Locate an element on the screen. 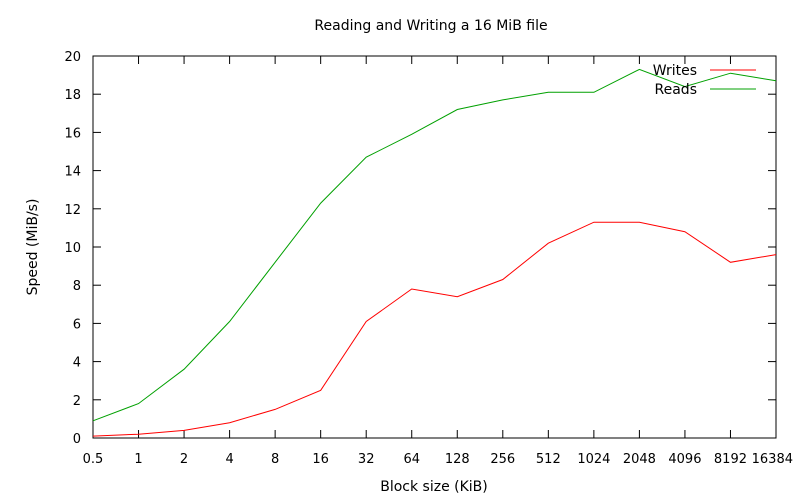  y-tick-label: 0 is located at coordinates (77, 439).